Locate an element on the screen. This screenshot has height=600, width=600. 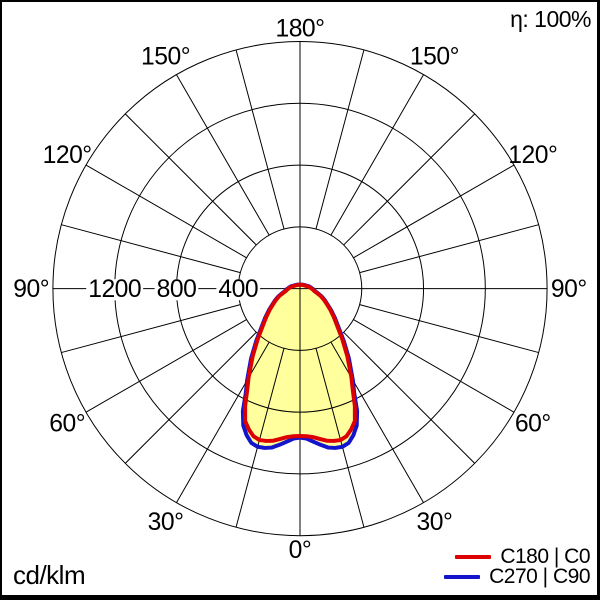
radial-label-800: 800 is located at coordinates (177, 289).